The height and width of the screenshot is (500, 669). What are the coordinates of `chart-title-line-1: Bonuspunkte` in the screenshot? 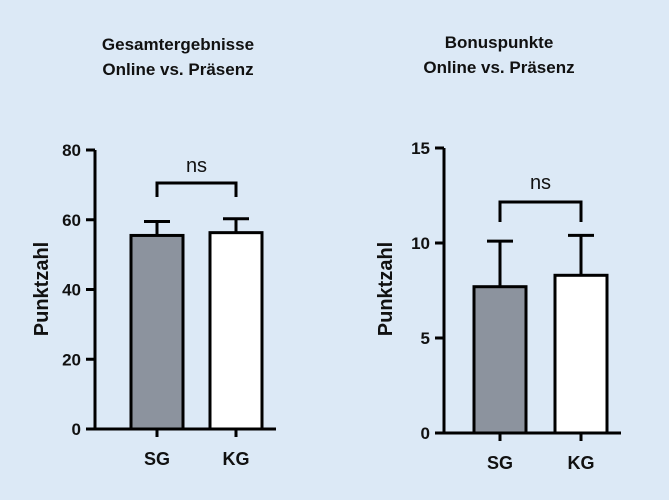 It's located at (499, 42).